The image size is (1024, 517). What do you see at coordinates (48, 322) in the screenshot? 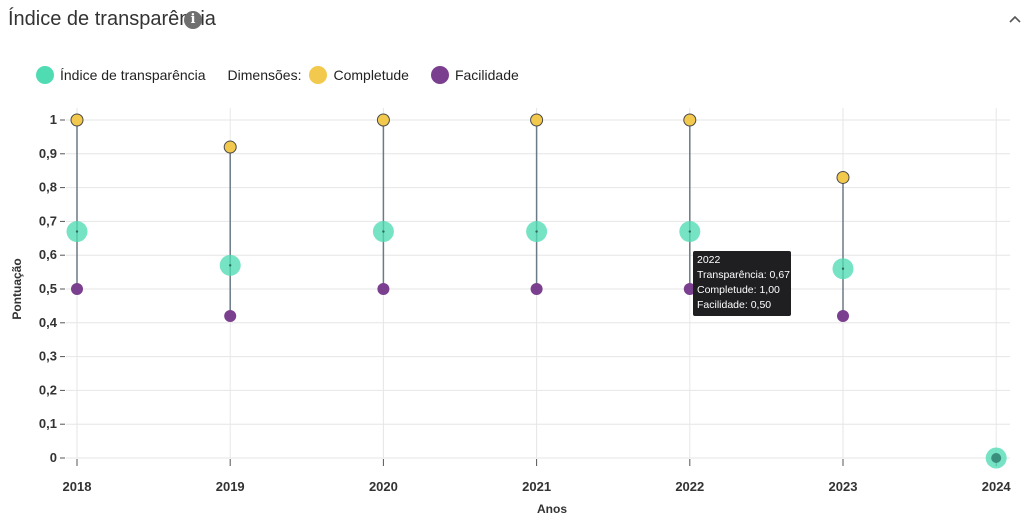
I see `y-tick-label: 0,4` at bounding box center [48, 322].